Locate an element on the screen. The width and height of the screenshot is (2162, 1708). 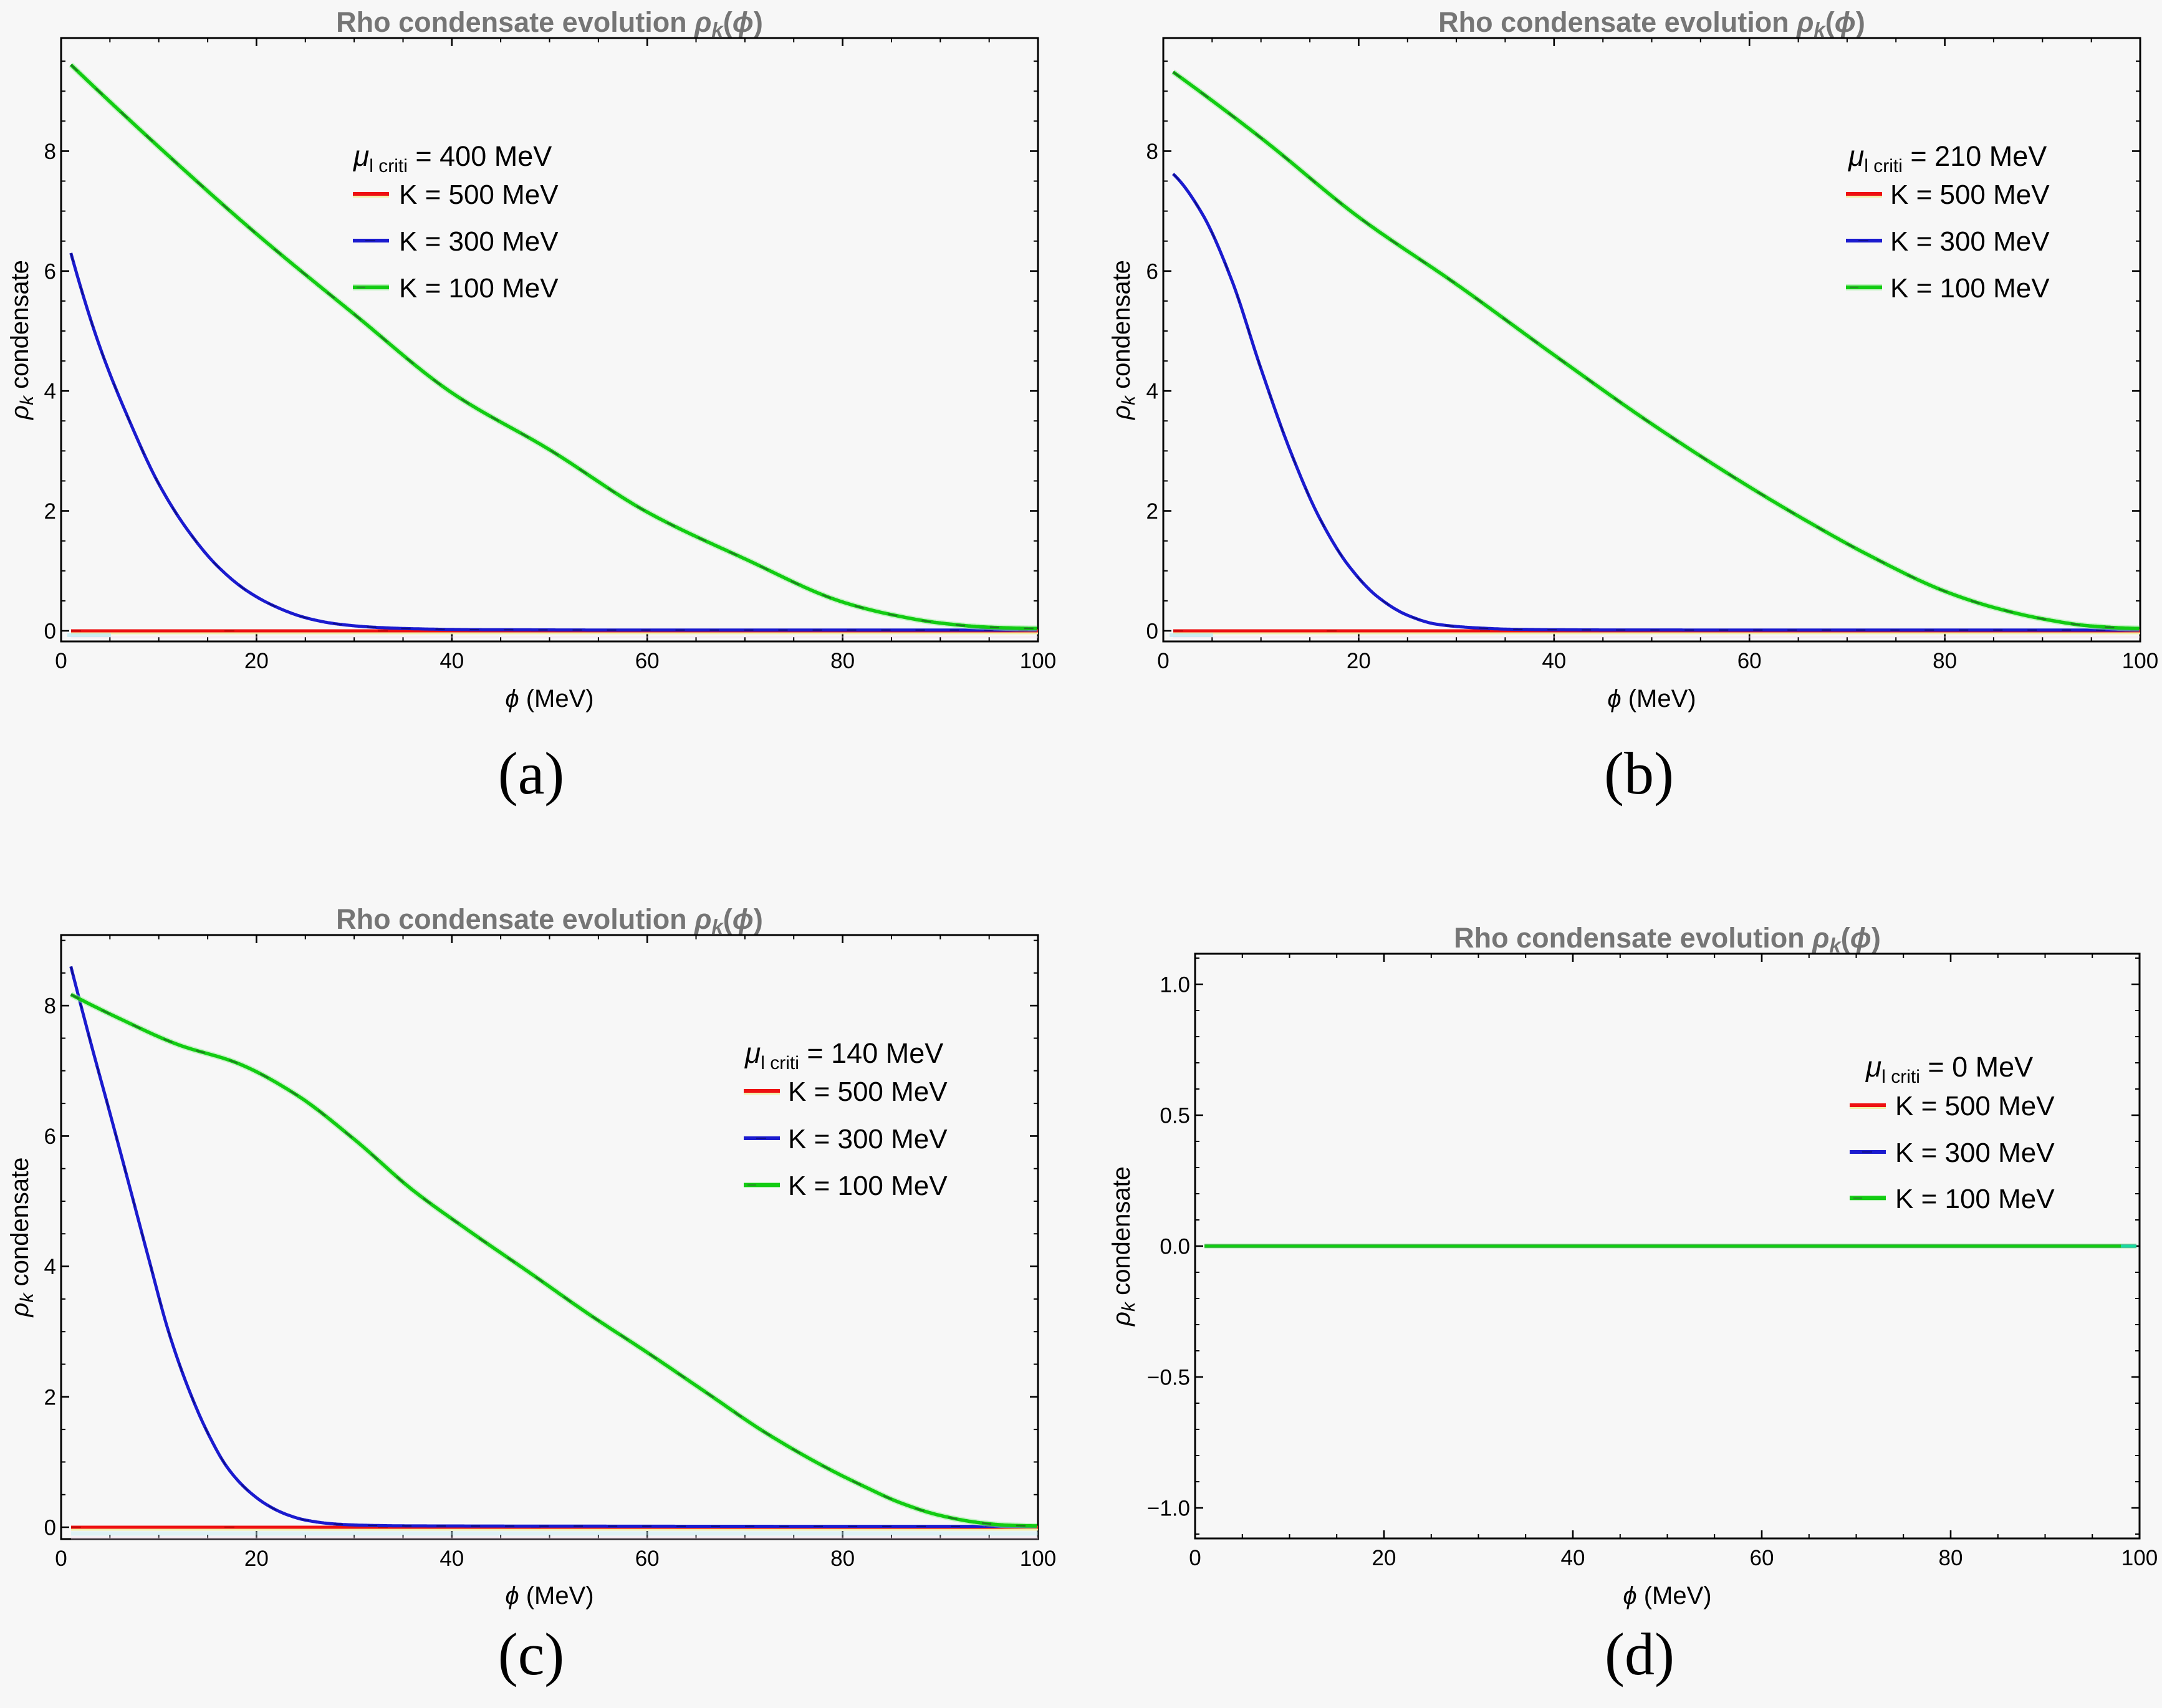
svg-text: μl criti = 140 MeV is located at coordinates (843, 1055).